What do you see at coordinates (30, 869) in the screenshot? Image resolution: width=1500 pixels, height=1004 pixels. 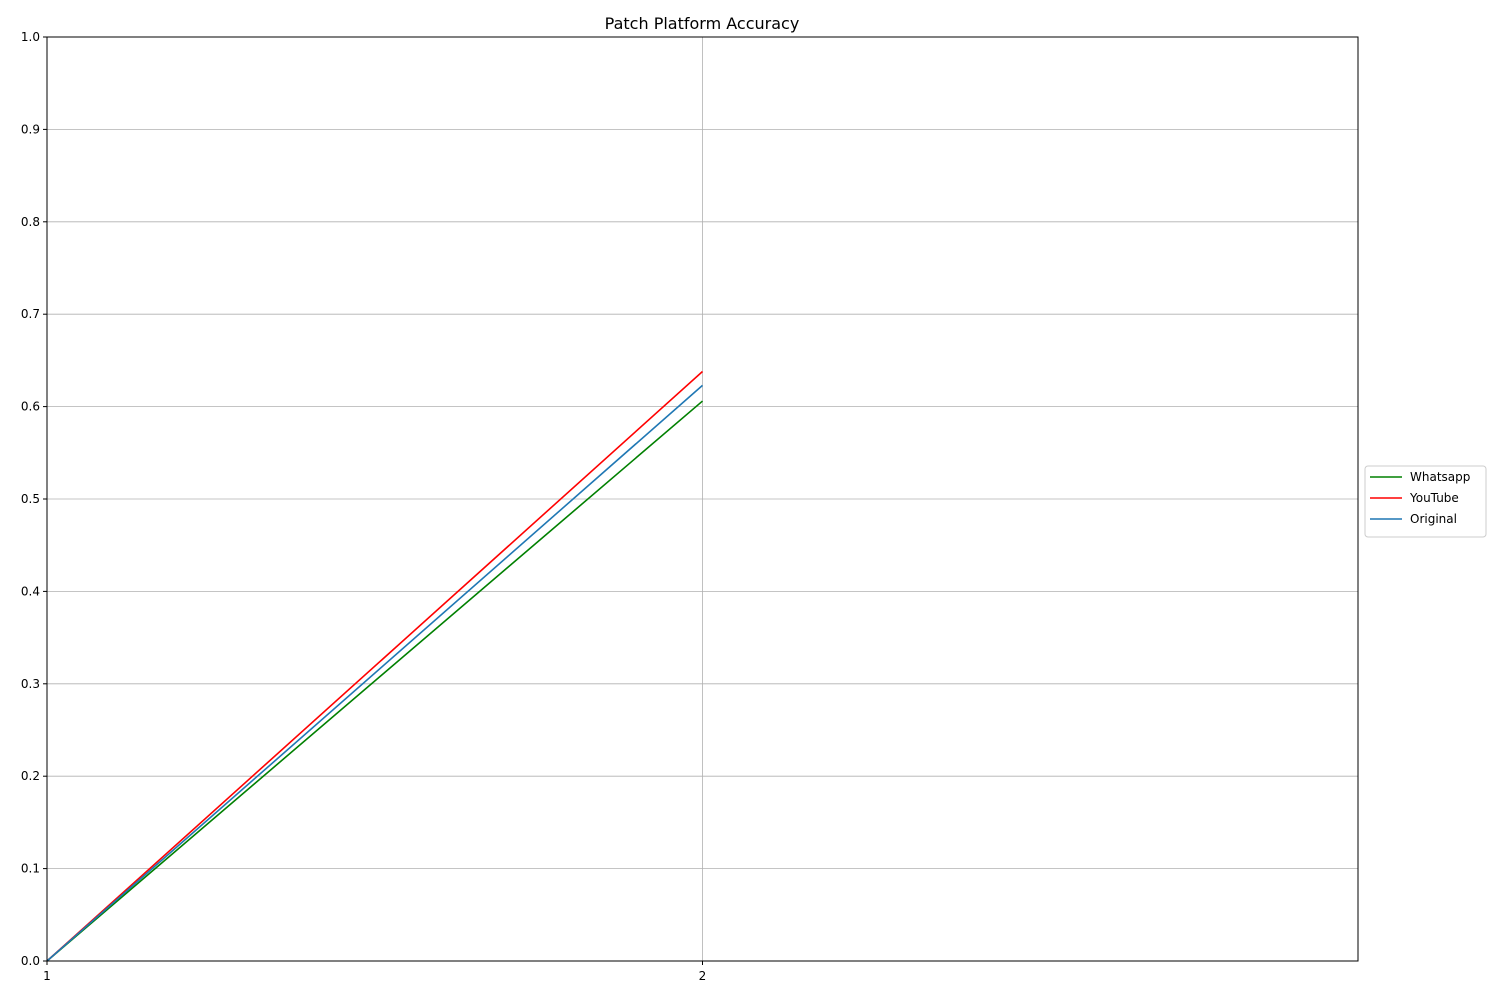 I see `y-tick-label: 0.1` at bounding box center [30, 869].